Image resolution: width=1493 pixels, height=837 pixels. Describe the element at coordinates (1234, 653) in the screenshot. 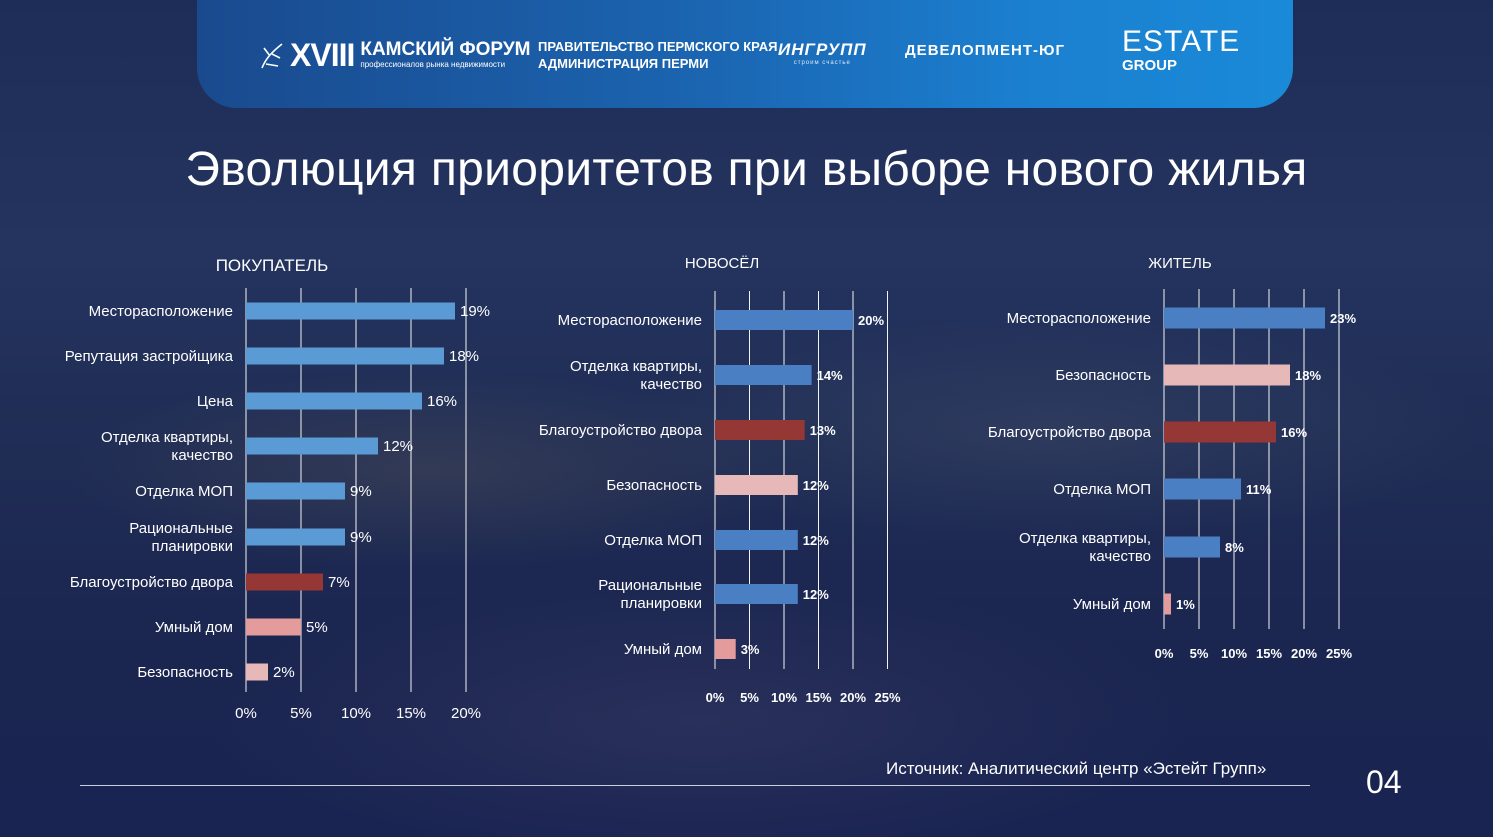

I see `resident-x-tick-label: 10%` at that location.